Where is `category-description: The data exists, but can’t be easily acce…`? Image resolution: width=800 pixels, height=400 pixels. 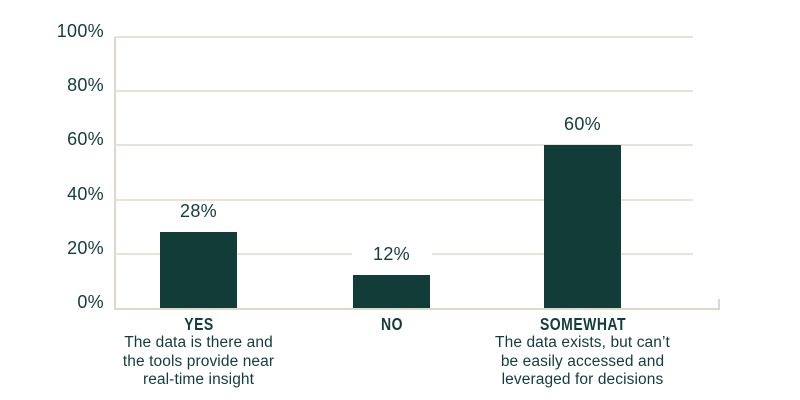
category-description: The data exists, but can’t be easily acce… is located at coordinates (583, 362).